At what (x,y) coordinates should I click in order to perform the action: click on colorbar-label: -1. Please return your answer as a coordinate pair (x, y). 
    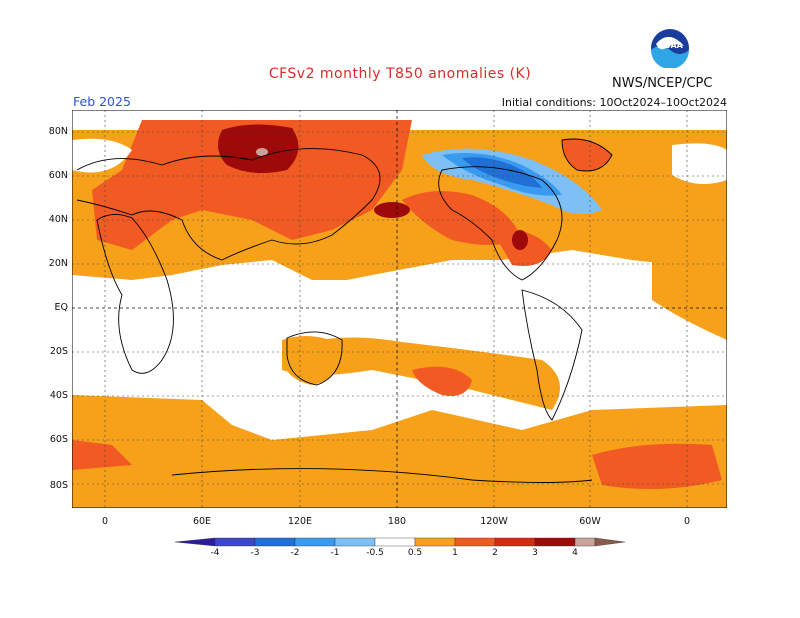
    Looking at the image, I should click on (335, 553).